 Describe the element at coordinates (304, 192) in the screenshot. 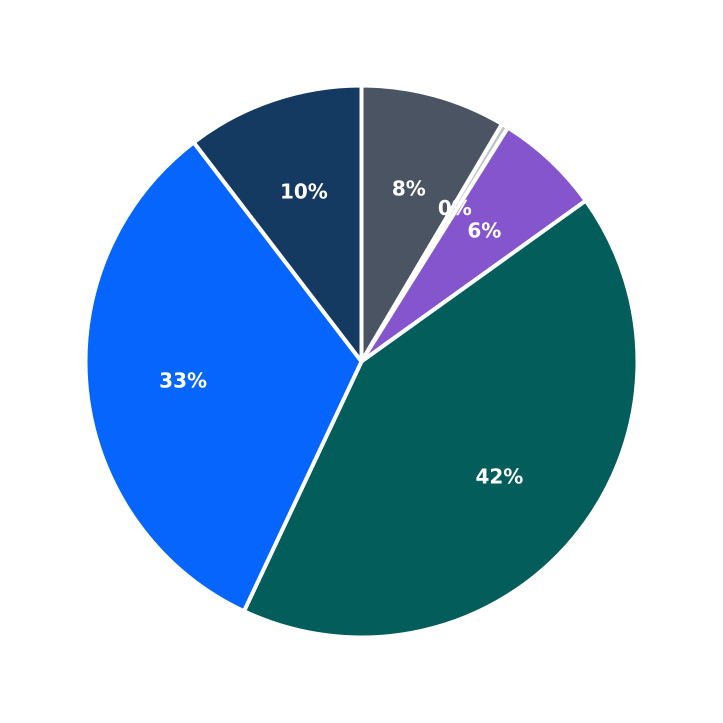

I see `pie-slice-label-5: 10%` at that location.